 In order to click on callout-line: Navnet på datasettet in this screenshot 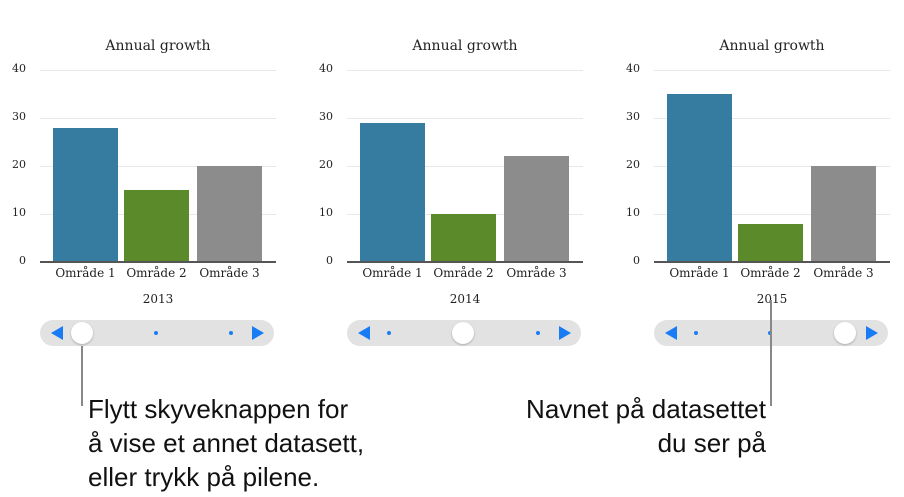, I will do `click(646, 409)`.